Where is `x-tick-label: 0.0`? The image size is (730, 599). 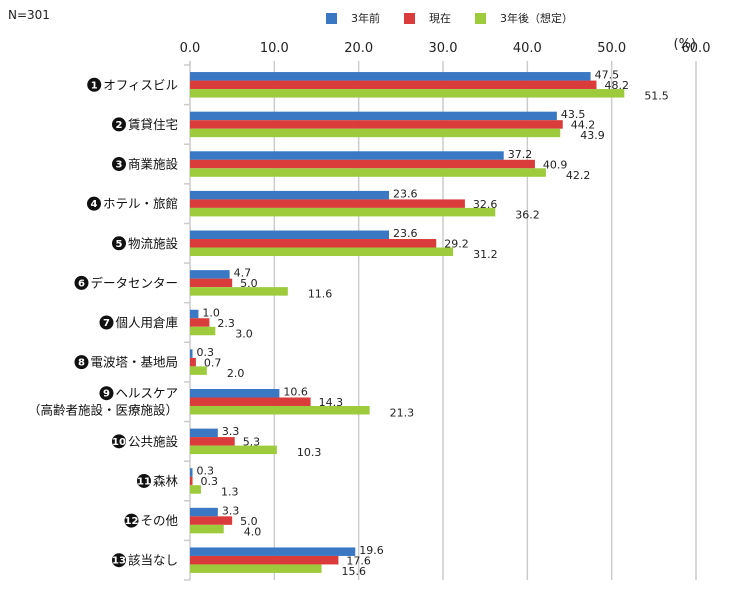
x-tick-label: 0.0 is located at coordinates (190, 48).